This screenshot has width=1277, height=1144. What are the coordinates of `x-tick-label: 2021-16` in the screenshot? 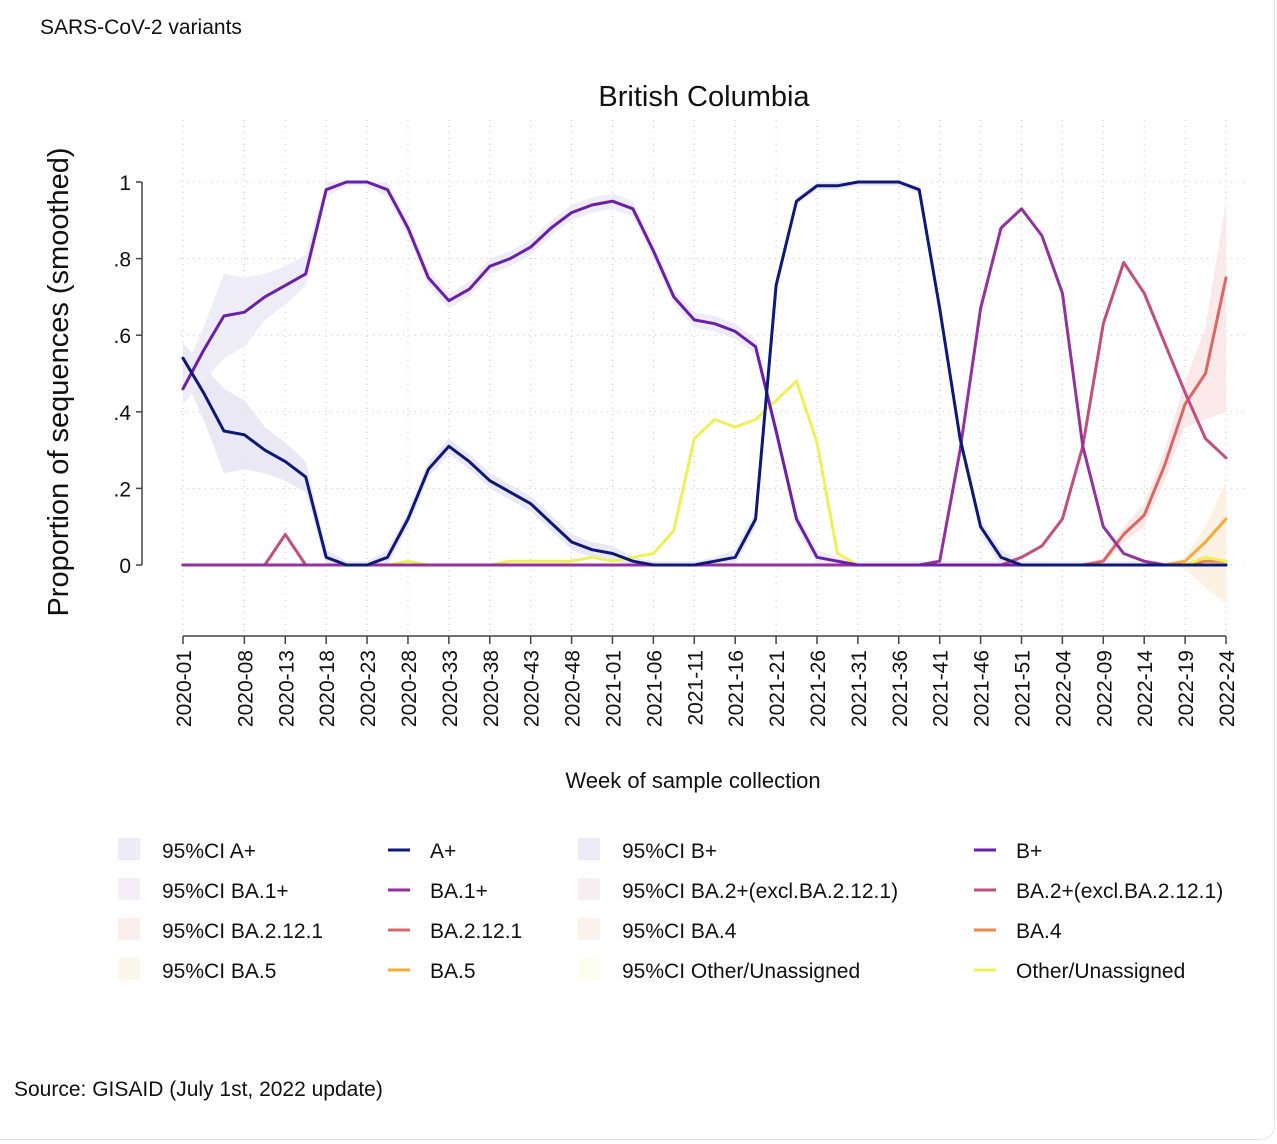 It's located at (736, 688).